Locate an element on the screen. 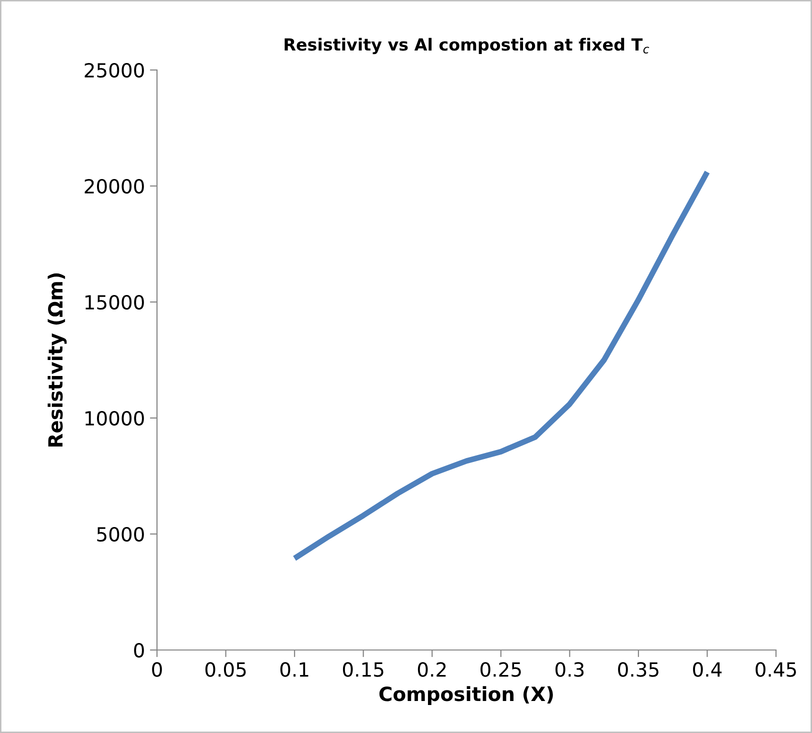 Image resolution: width=812 pixels, height=733 pixels. x-tick-label: 0.2 is located at coordinates (432, 669).